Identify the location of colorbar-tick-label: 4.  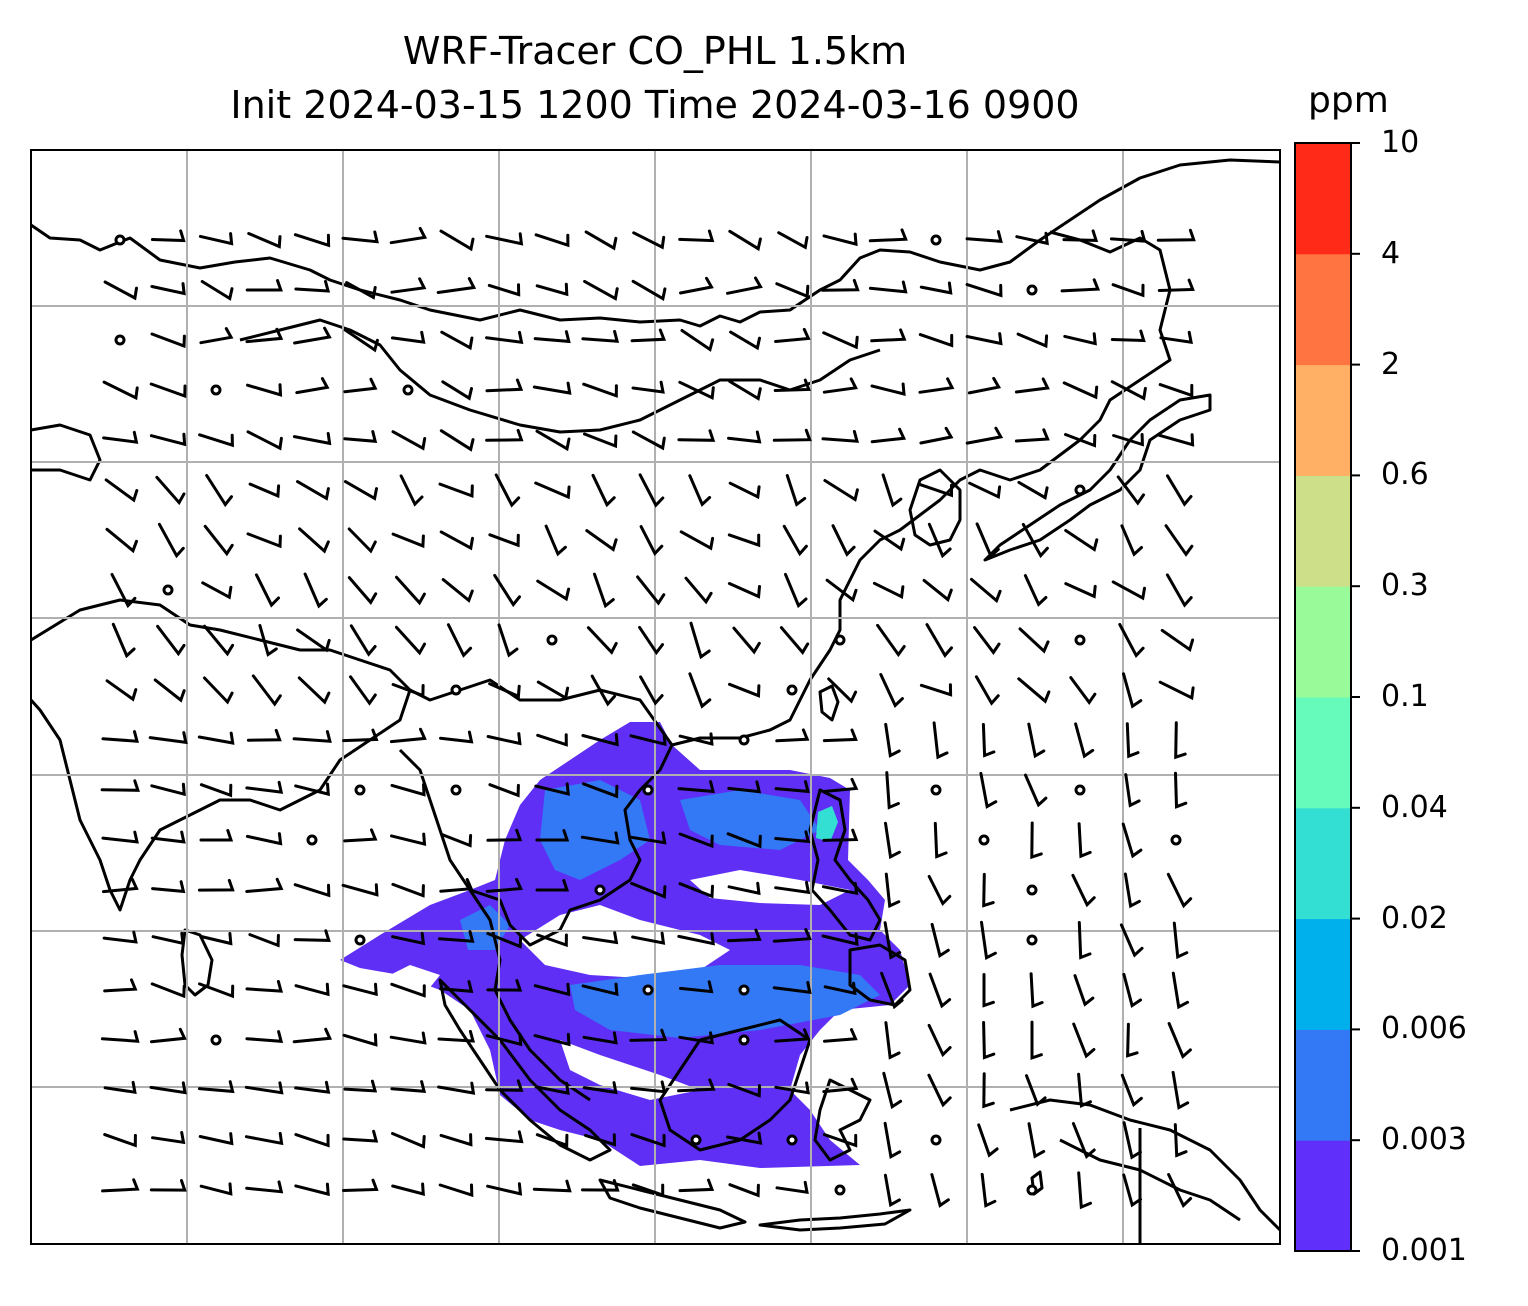
(1391, 253).